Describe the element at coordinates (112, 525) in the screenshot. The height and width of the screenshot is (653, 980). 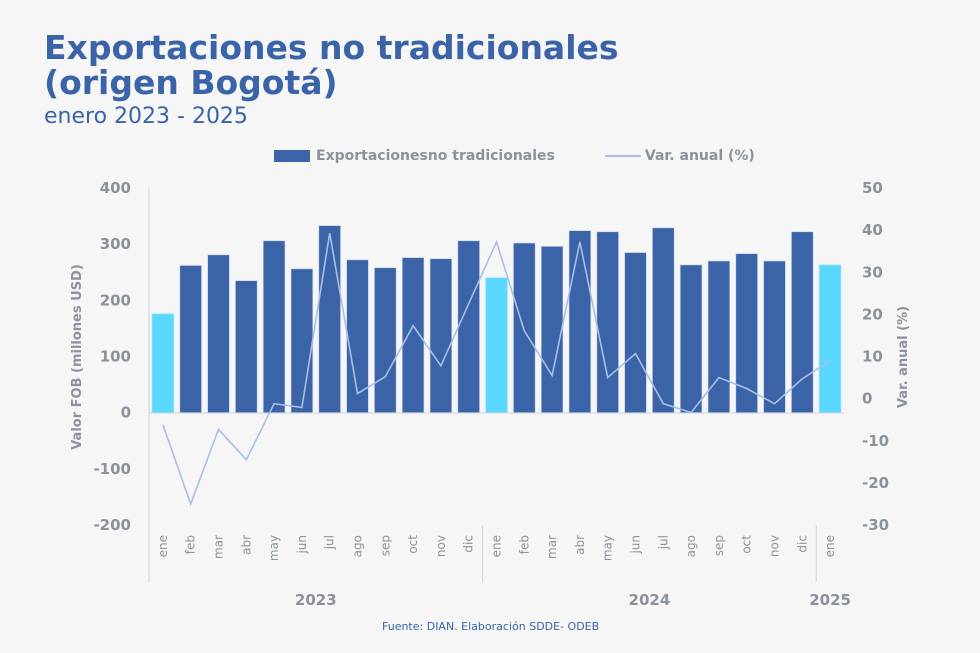
I see `left-tick-label: -200` at that location.